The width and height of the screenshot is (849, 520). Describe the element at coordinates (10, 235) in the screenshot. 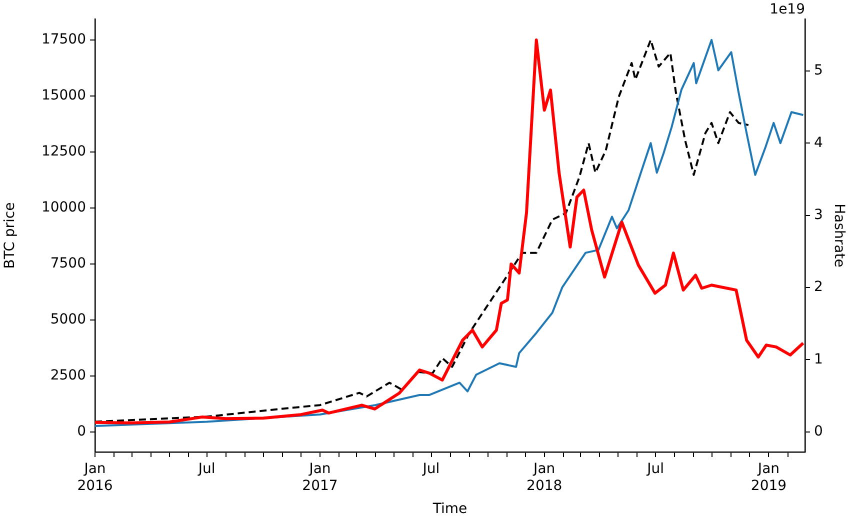

I see `y-axis-title: BTC price` at that location.